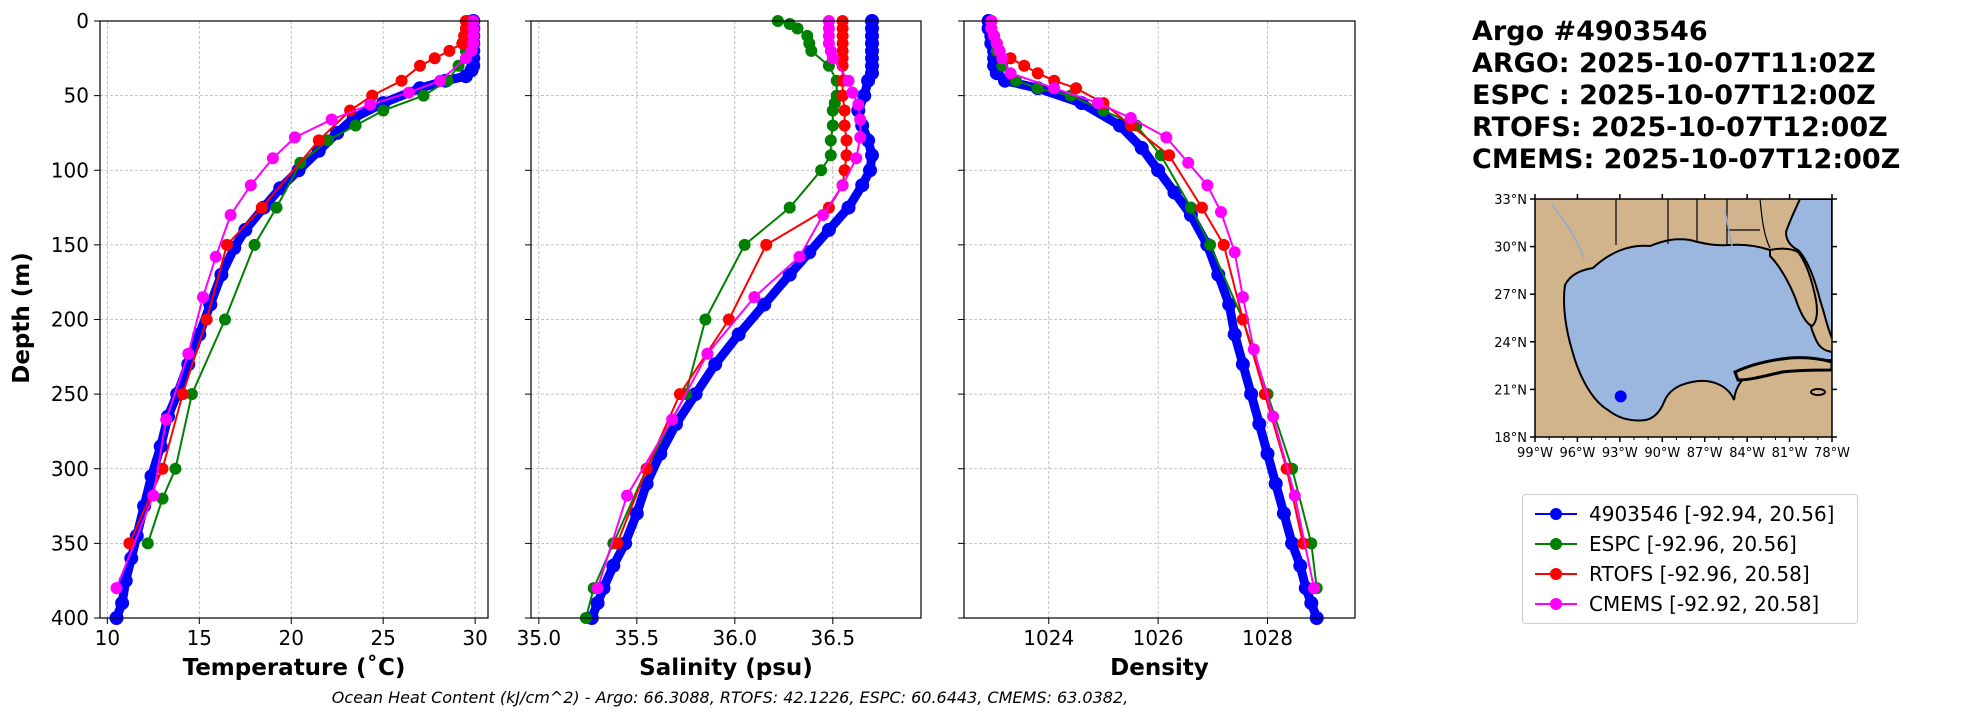  What do you see at coordinates (199, 638) in the screenshot?
I see `x-tick-label: 15` at bounding box center [199, 638].